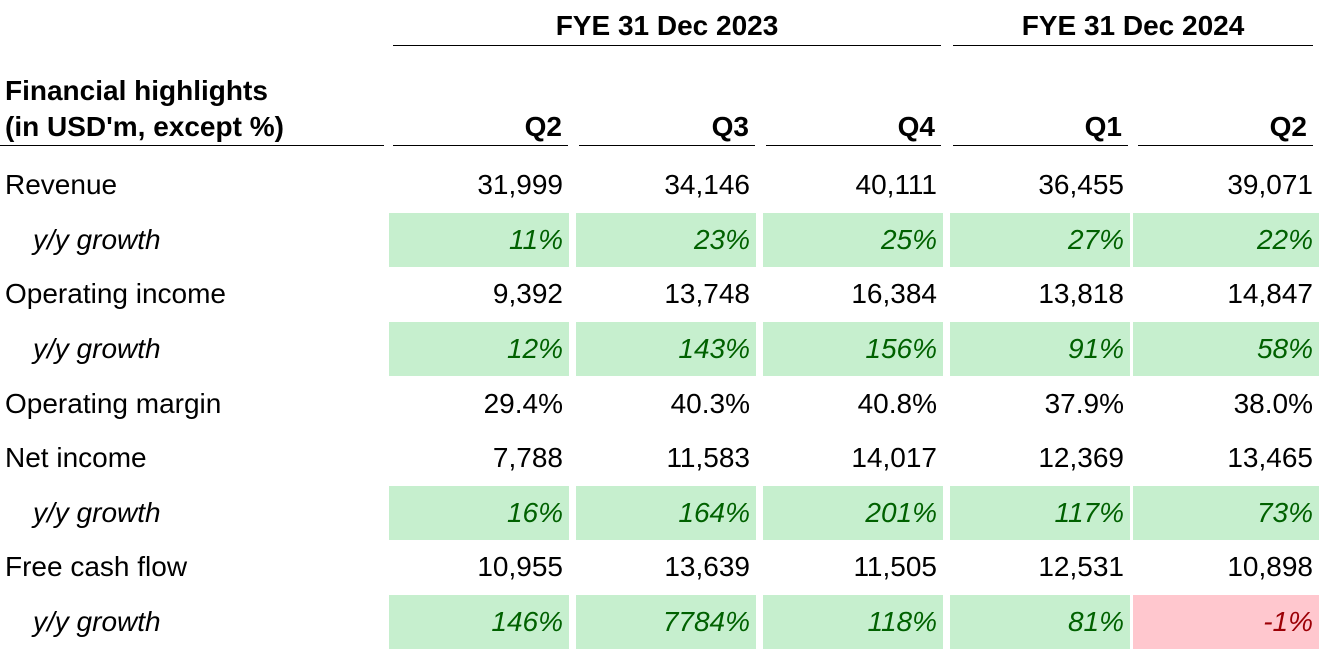  What do you see at coordinates (527, 293) in the screenshot?
I see `value-cell: 9,392` at bounding box center [527, 293].